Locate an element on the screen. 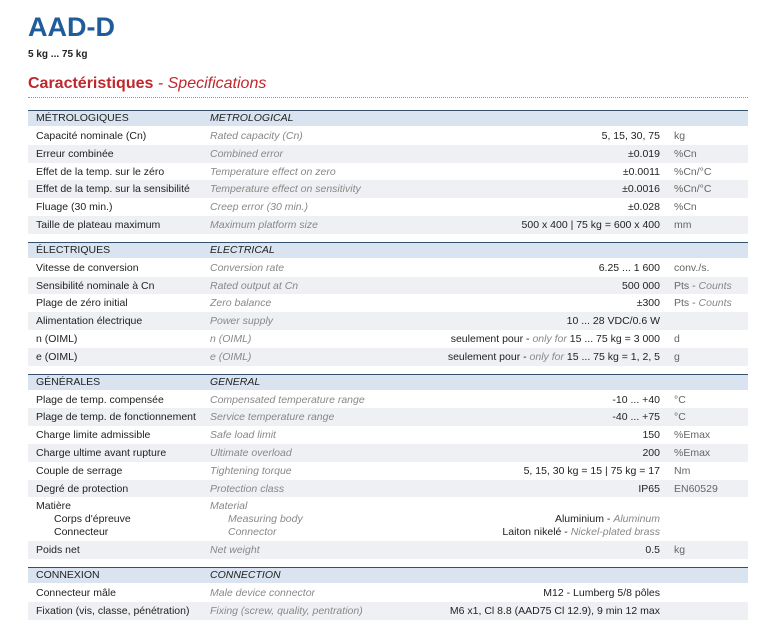  label-fr: Effet de la temp. sur la sensibilité is located at coordinates (113, 189).